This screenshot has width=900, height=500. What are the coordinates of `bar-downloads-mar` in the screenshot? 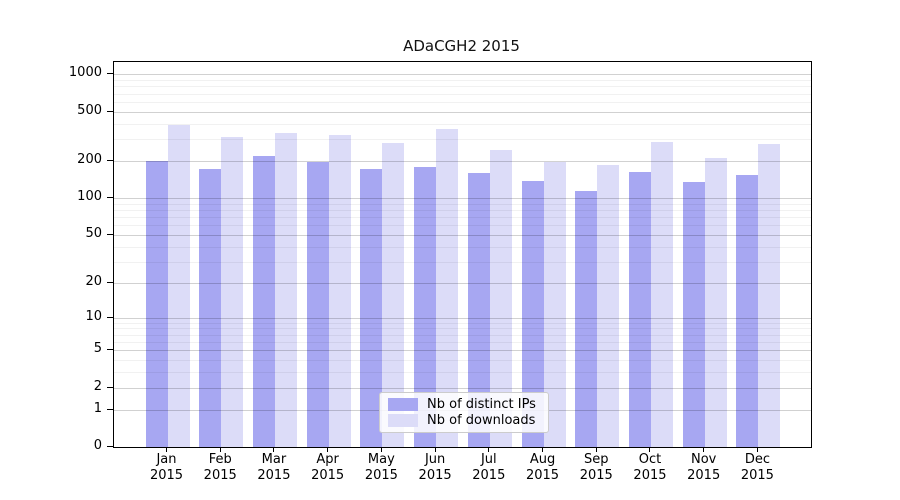 It's located at (285, 290).